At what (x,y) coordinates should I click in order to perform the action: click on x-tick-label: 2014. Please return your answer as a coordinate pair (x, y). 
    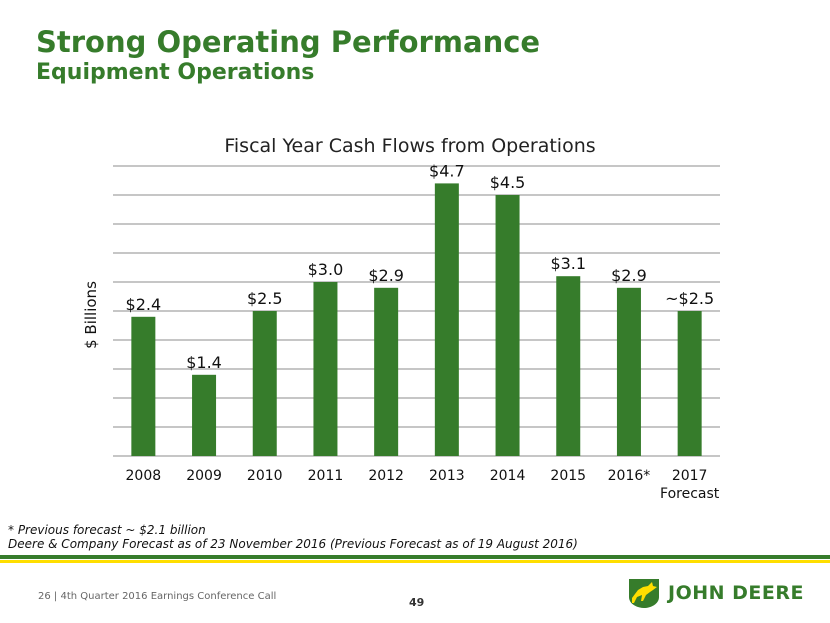
    Looking at the image, I should click on (508, 476).